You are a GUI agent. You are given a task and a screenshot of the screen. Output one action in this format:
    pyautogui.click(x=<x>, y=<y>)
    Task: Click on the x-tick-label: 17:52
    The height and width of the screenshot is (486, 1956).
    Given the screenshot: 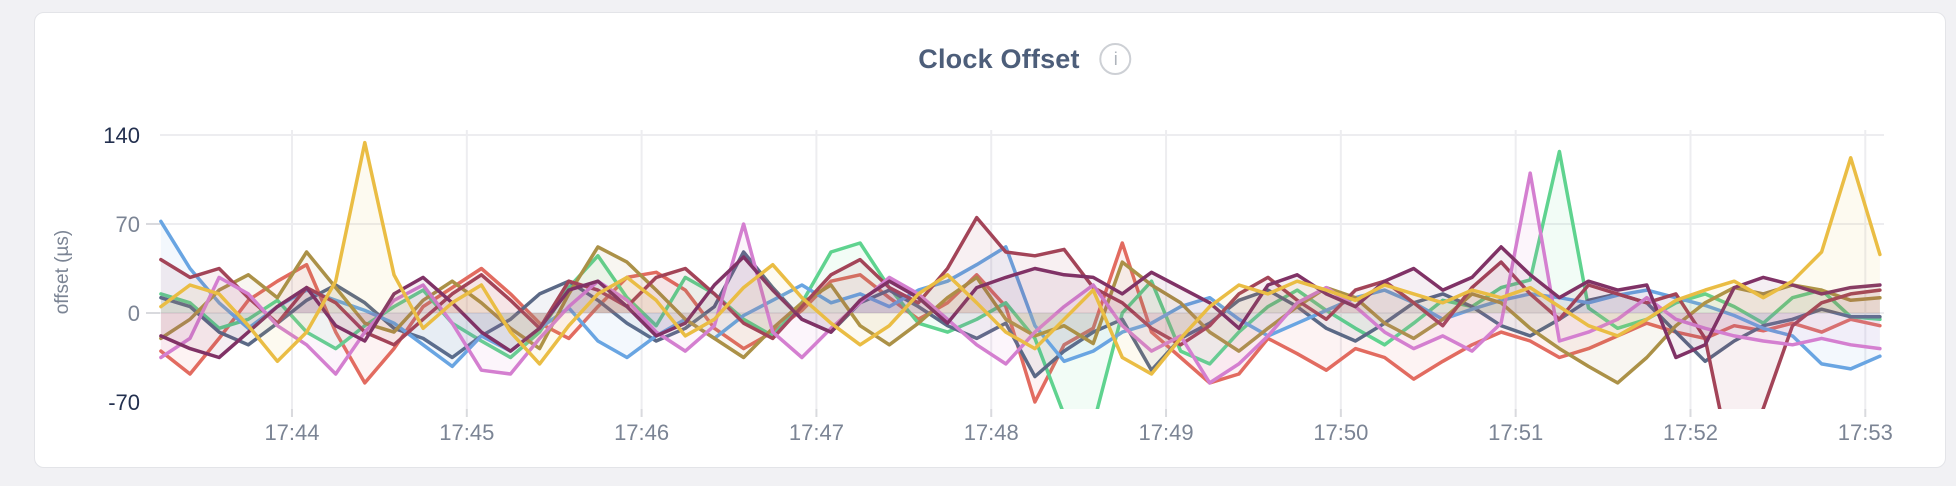 What is the action you would take?
    pyautogui.click(x=1690, y=432)
    